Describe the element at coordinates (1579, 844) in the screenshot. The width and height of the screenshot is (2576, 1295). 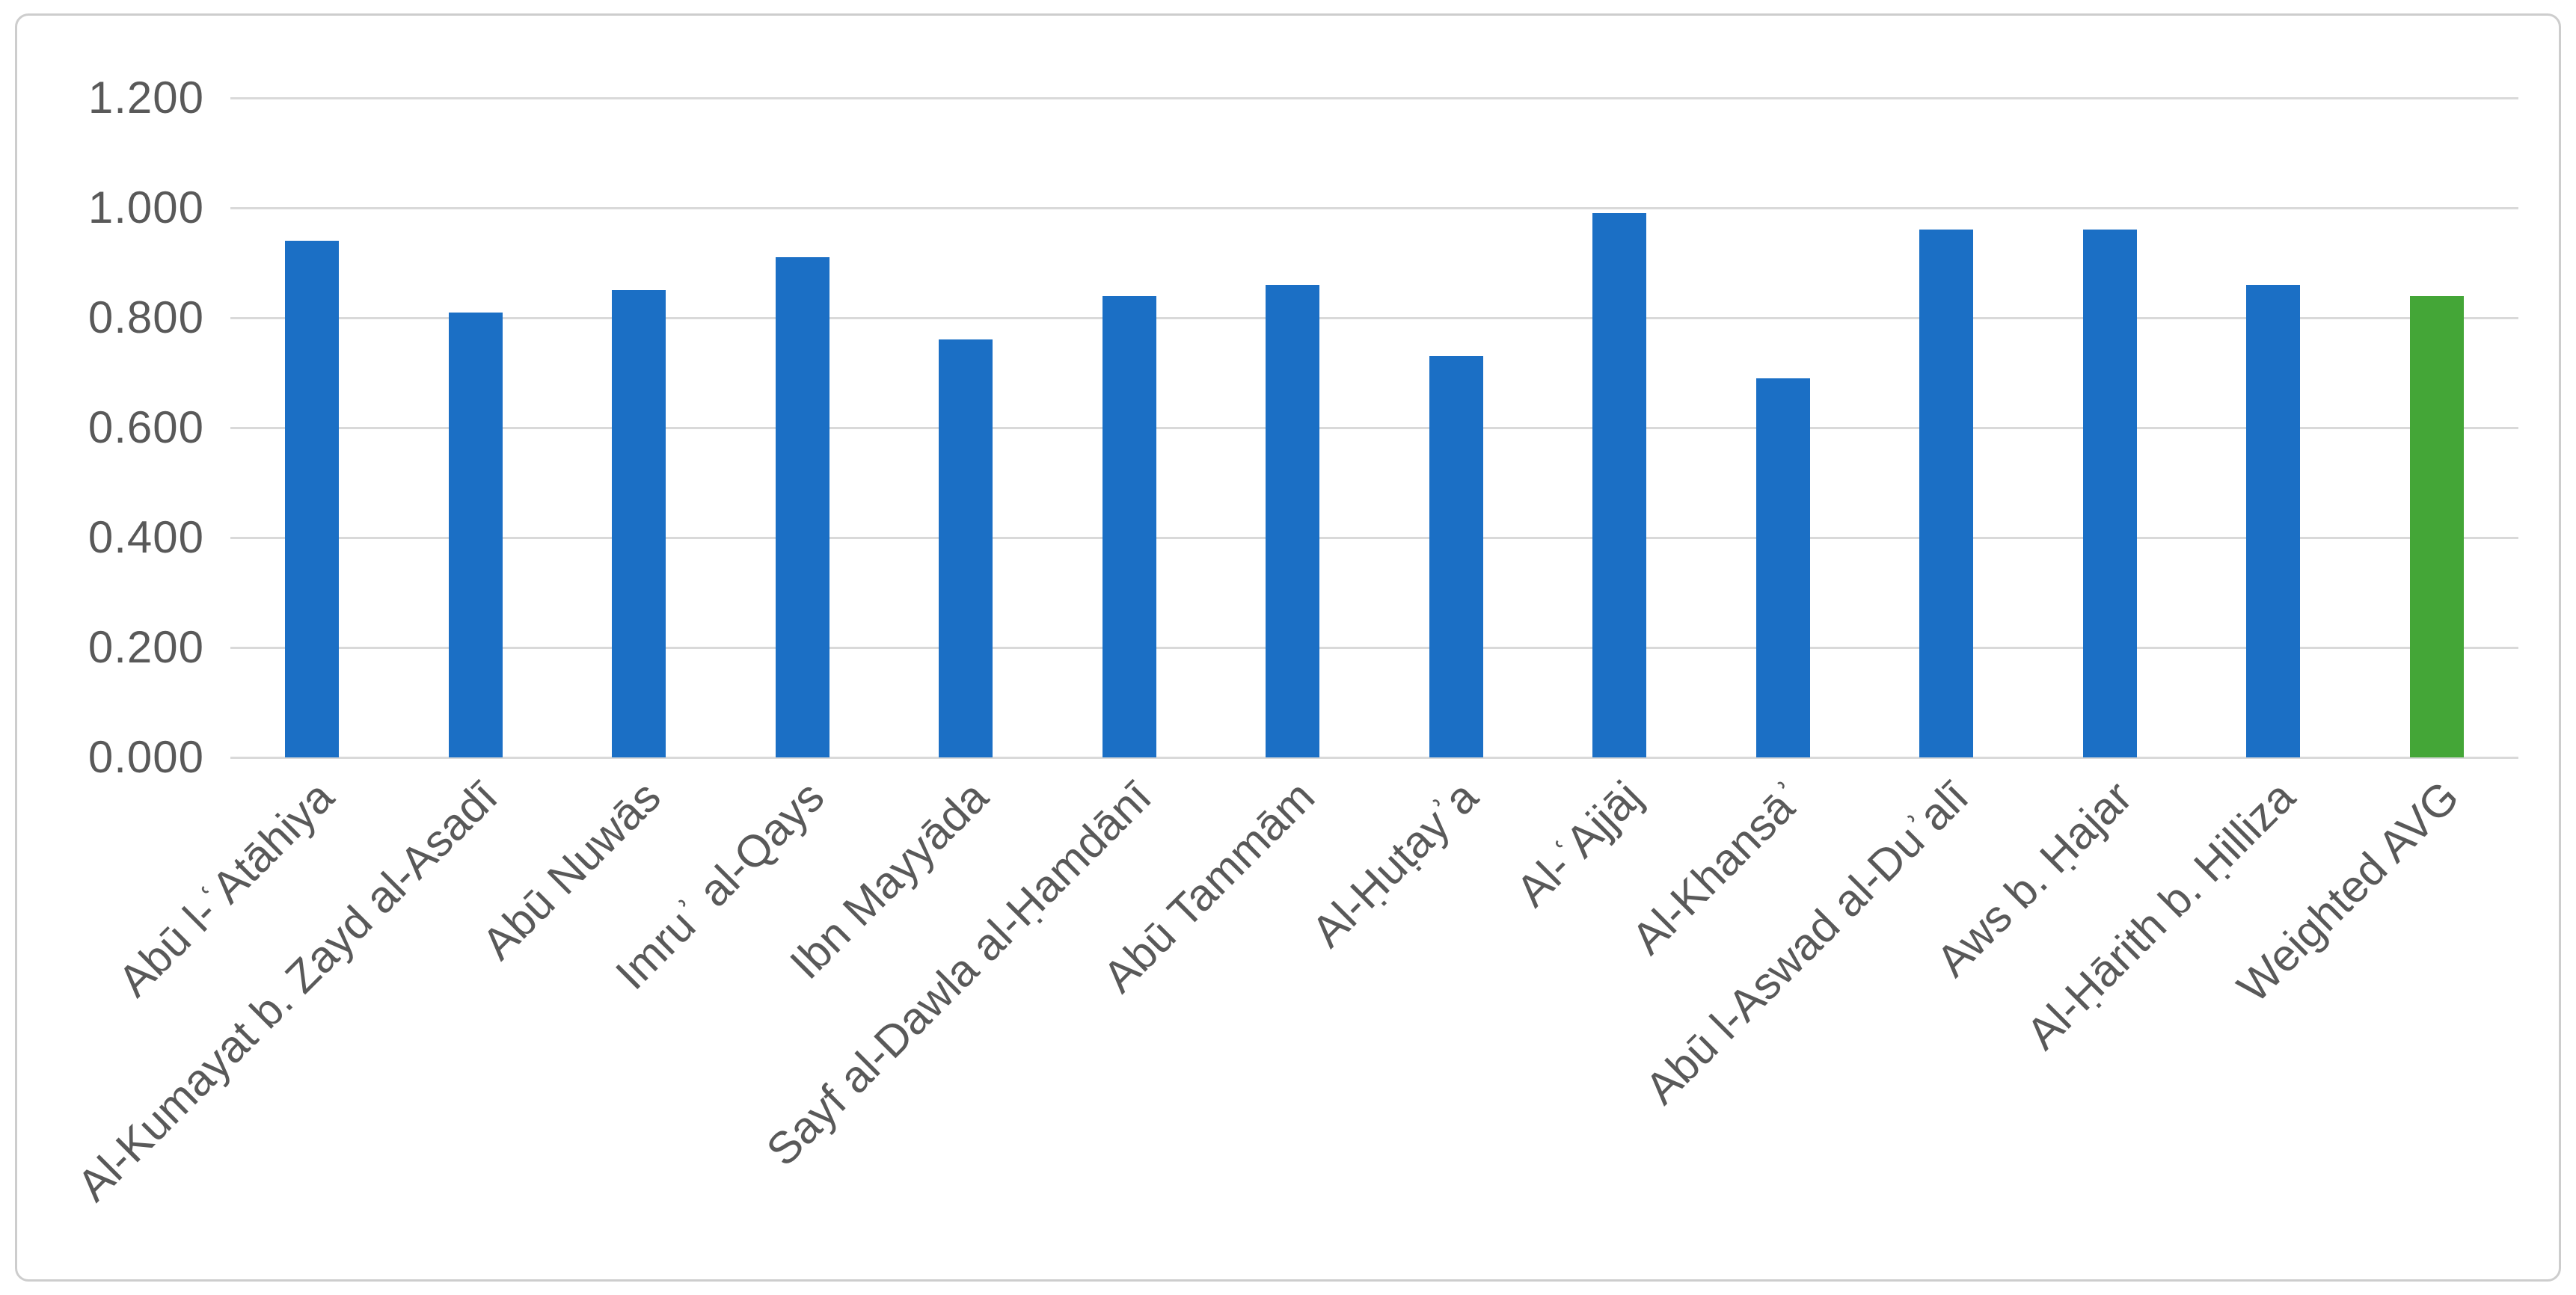
I see `x-tick-label: Al-ʿAjjāj` at that location.